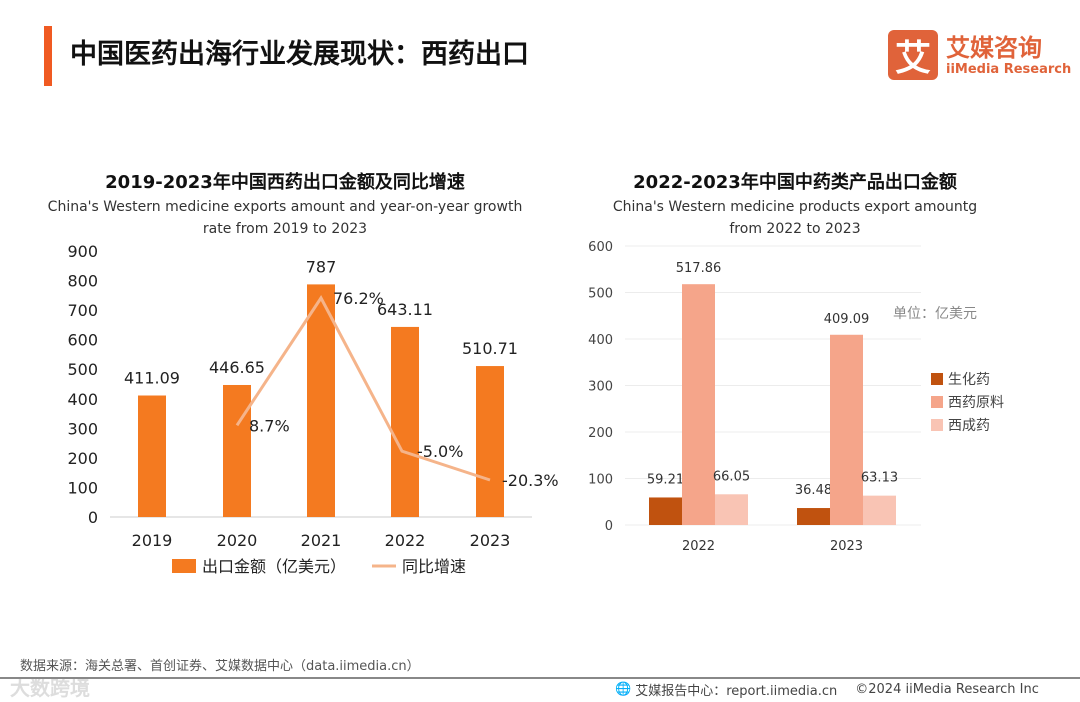 Image resolution: width=1080 pixels, height=702 pixels. I want to click on bar-西药原料-2022, so click(698, 404).